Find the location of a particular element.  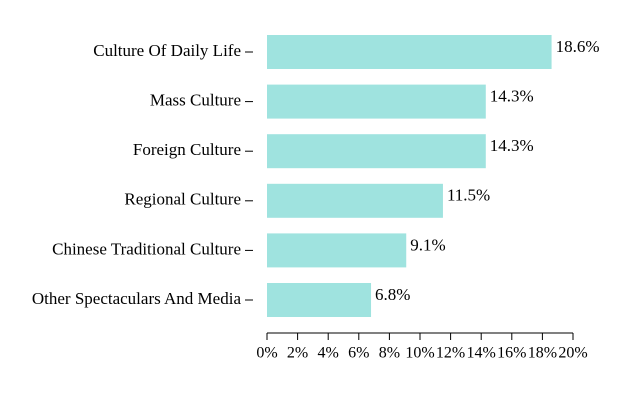

category-label: Chinese Traditional Culture is located at coordinates (146, 248).